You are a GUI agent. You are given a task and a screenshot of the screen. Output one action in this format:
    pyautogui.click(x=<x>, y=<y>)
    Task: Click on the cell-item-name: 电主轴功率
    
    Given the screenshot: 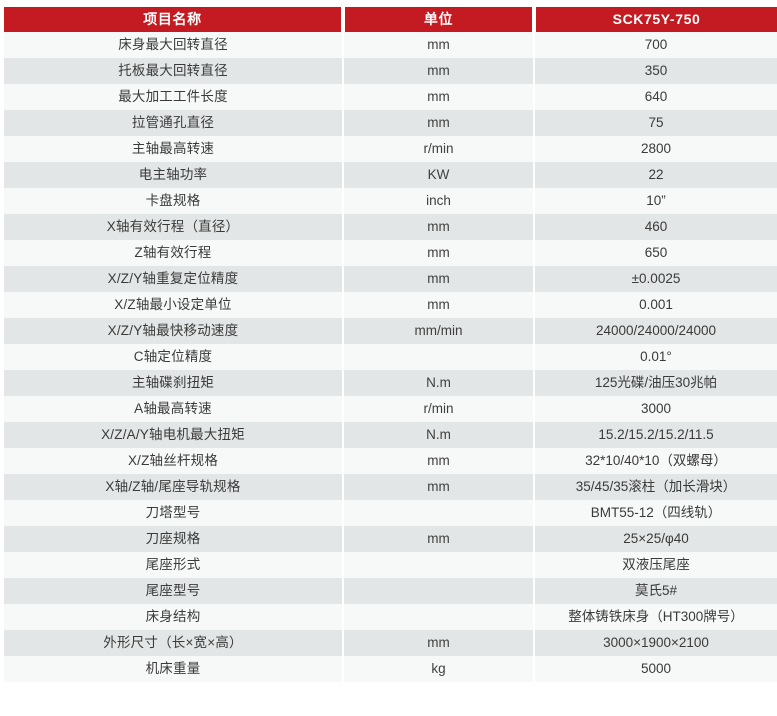 What is the action you would take?
    pyautogui.click(x=174, y=175)
    